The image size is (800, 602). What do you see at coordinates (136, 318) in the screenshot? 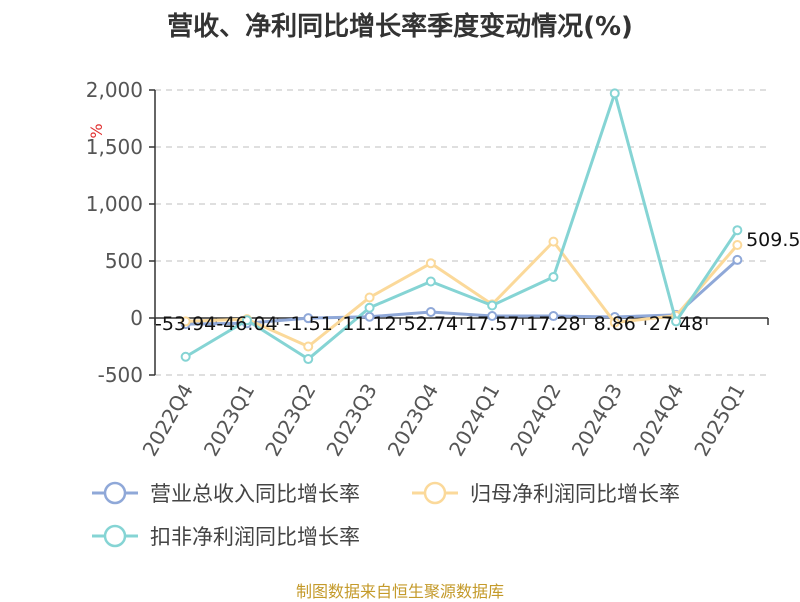
I see `y-tick-label: 0` at bounding box center [136, 318].